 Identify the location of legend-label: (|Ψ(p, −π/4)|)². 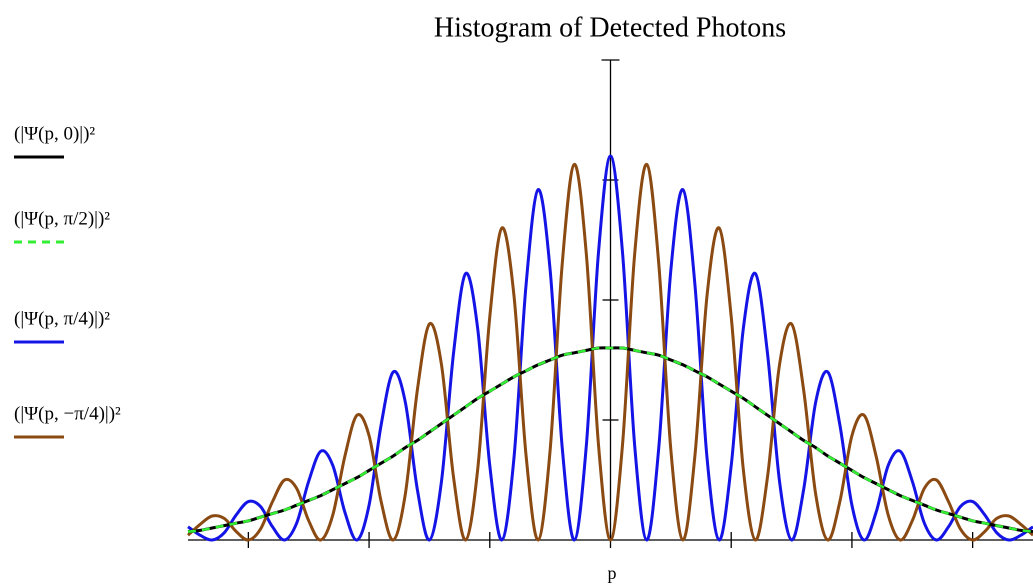
(67, 413).